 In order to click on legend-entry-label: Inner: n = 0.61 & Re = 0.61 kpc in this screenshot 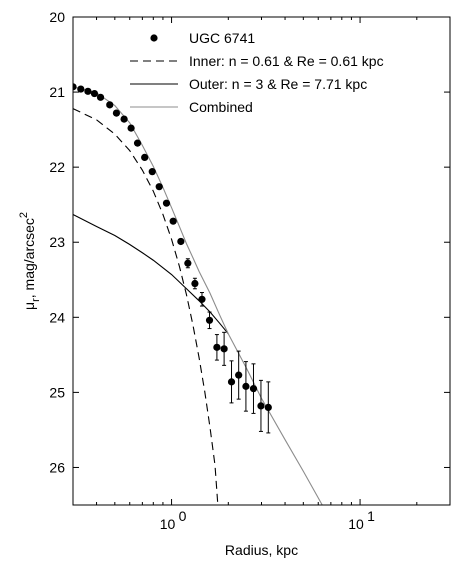, I will do `click(286, 61)`.